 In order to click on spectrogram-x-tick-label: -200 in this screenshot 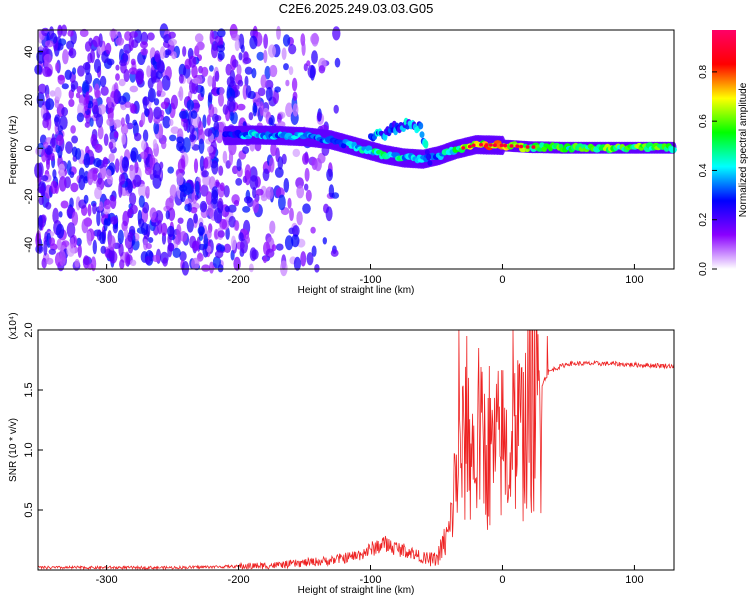, I will do `click(239, 280)`.